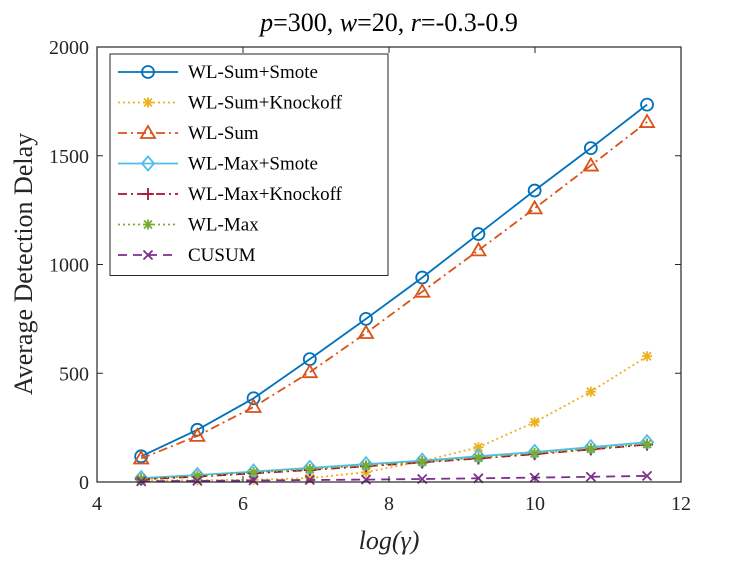 Image resolution: width=747 pixels, height=561 pixels. Describe the element at coordinates (69, 266) in the screenshot. I see `y-tick-label: 1000` at that location.